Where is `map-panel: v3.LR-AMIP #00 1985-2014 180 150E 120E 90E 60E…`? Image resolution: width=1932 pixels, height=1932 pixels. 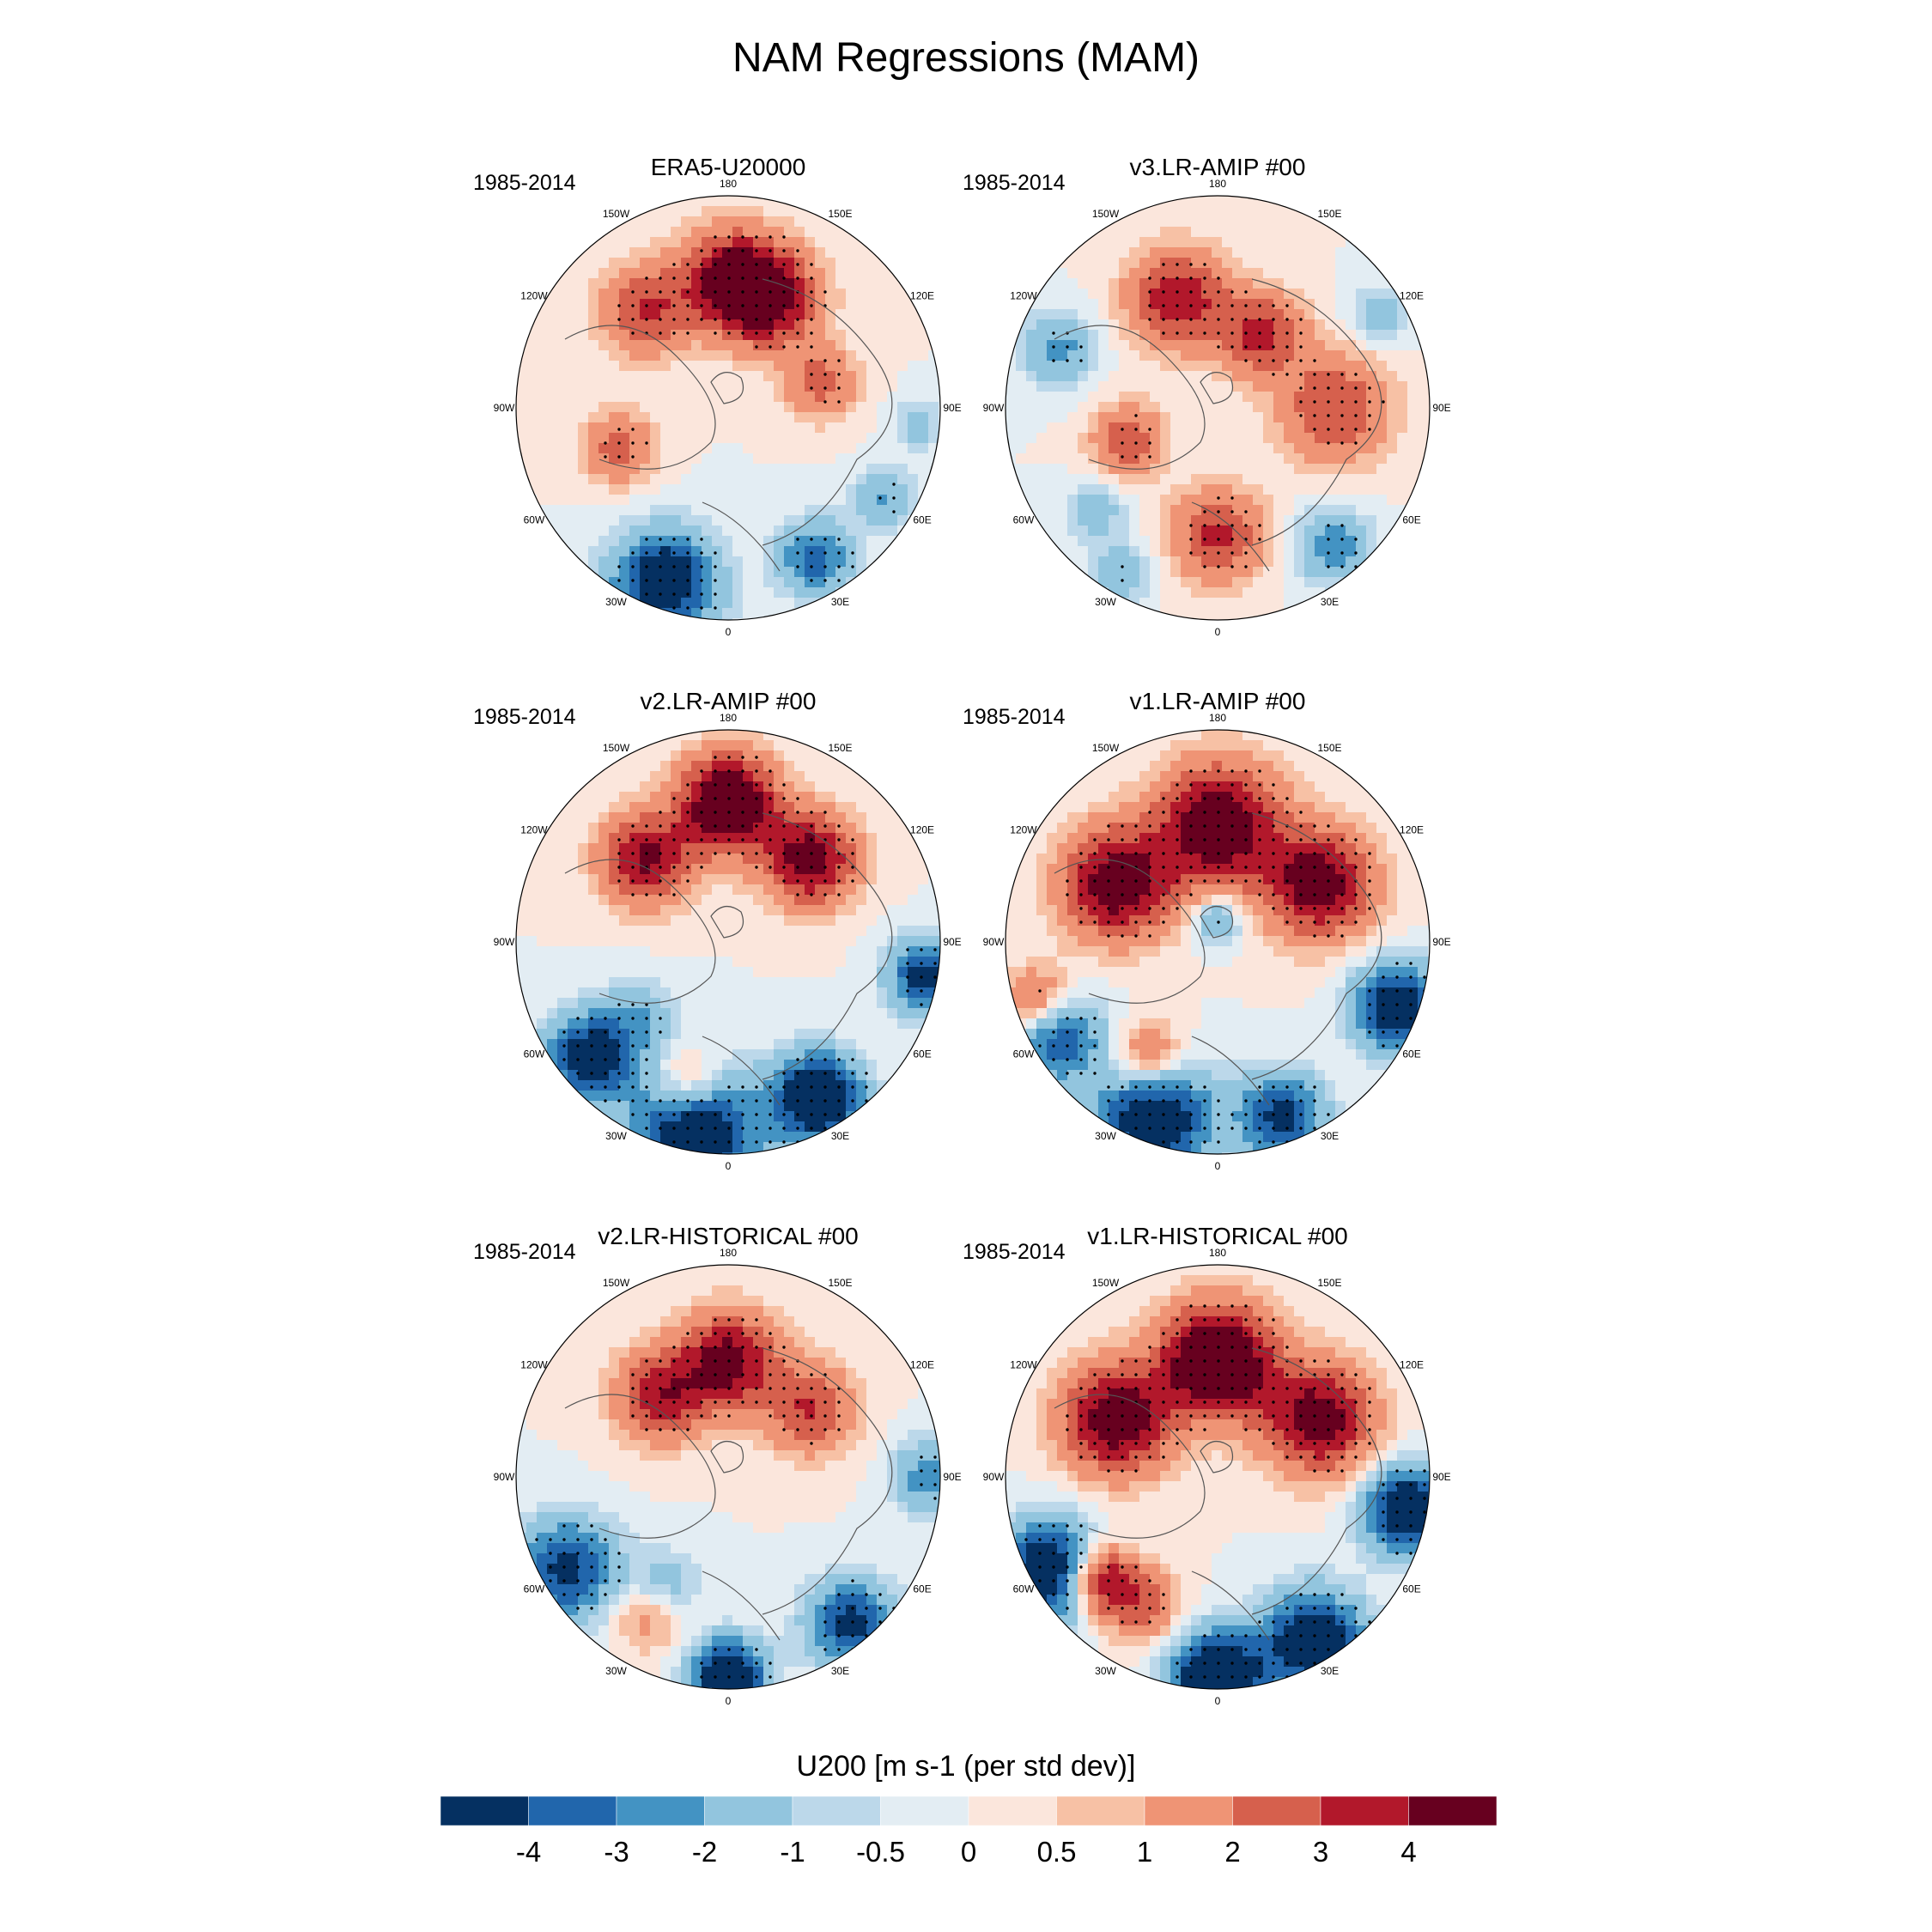 map-panel: v3.LR-AMIP #00 1985-2014 180 150E 120E 90E 60E… is located at coordinates (1207, 396).